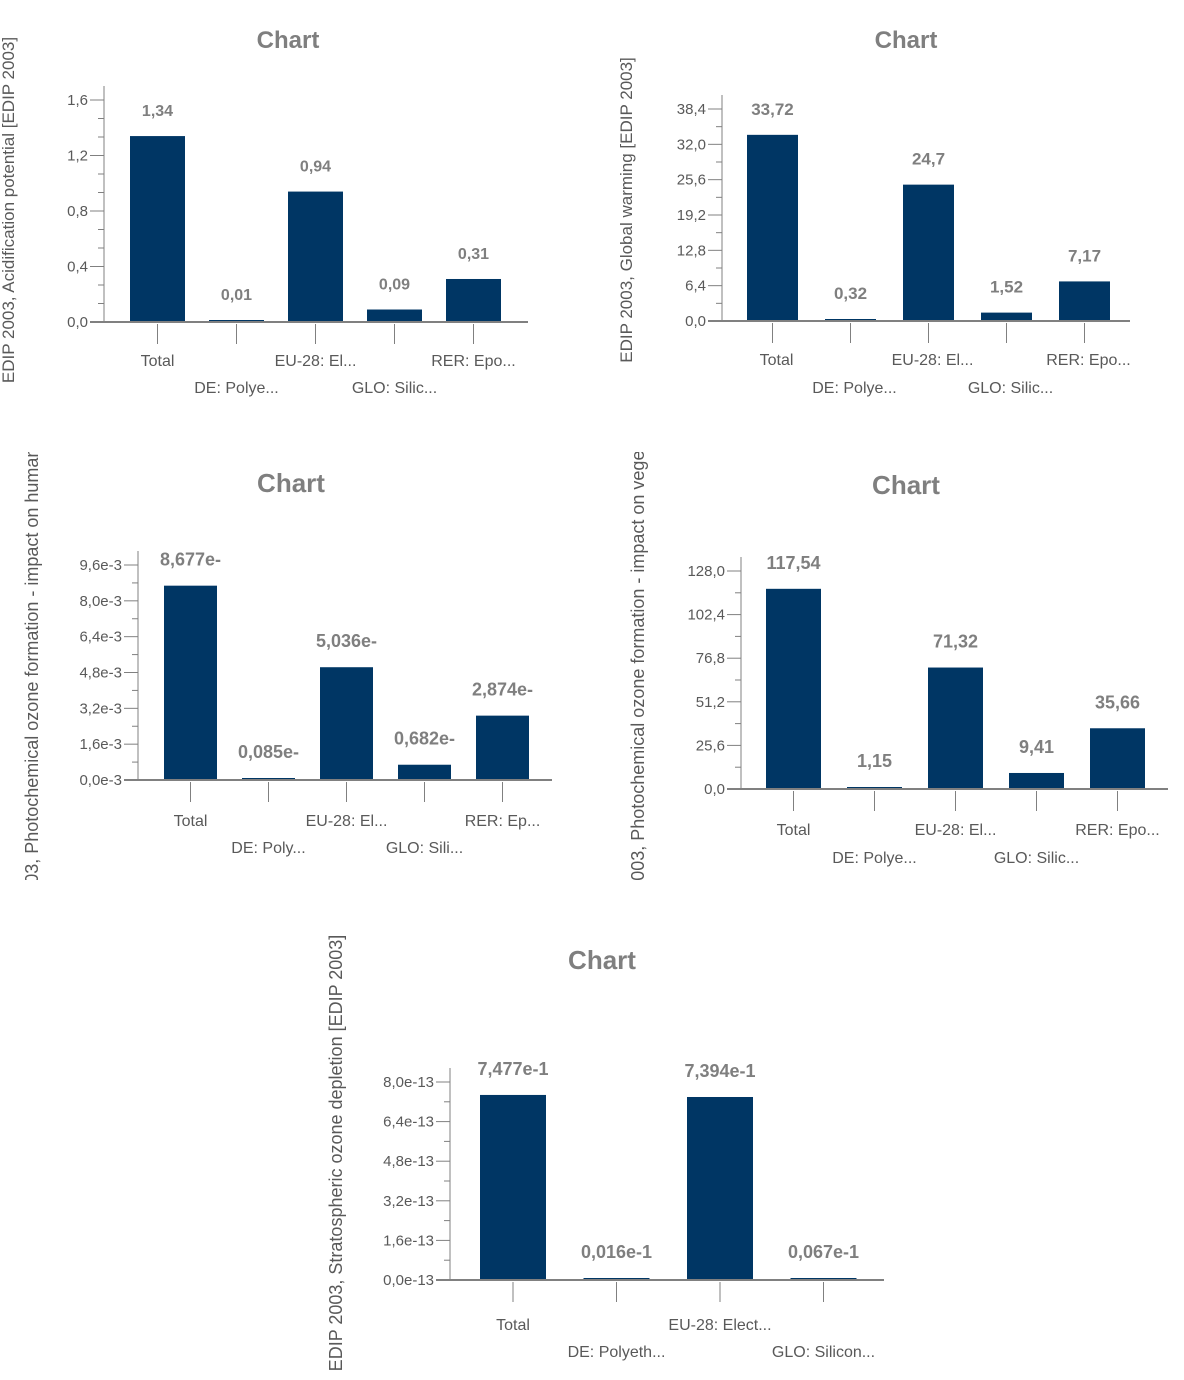 The height and width of the screenshot is (1380, 1184). Describe the element at coordinates (691, 109) in the screenshot. I see `y-tick-label: 38,4` at that location.